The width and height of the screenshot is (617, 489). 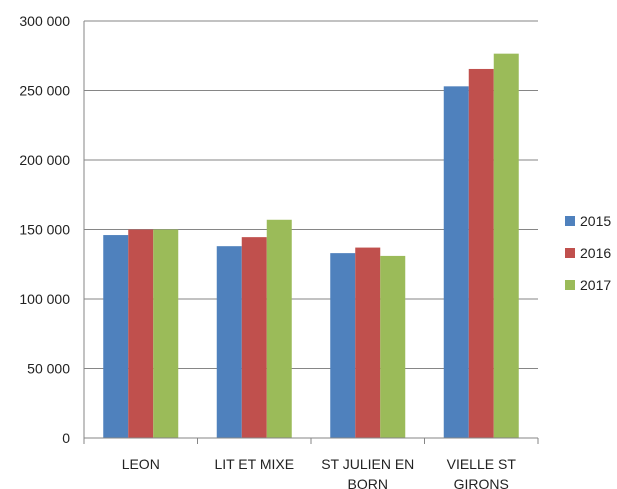 What do you see at coordinates (254, 464) in the screenshot?
I see `x-tick-label: LIT ET MIXE` at bounding box center [254, 464].